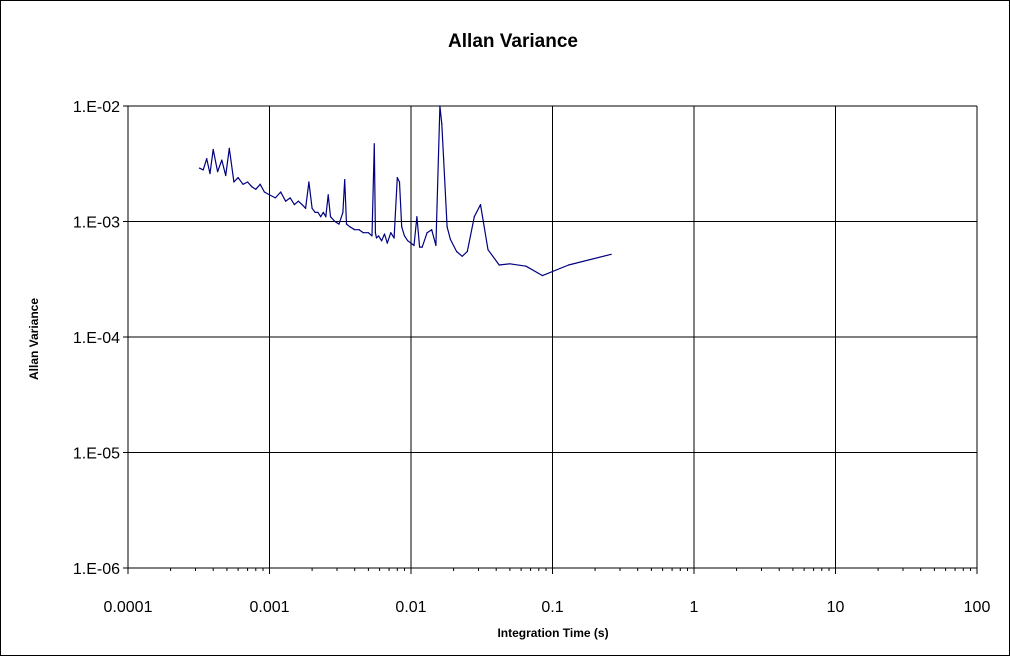 This screenshot has width=1010, height=656. What do you see at coordinates (836, 607) in the screenshot?
I see `x-tick-label: 10` at bounding box center [836, 607].